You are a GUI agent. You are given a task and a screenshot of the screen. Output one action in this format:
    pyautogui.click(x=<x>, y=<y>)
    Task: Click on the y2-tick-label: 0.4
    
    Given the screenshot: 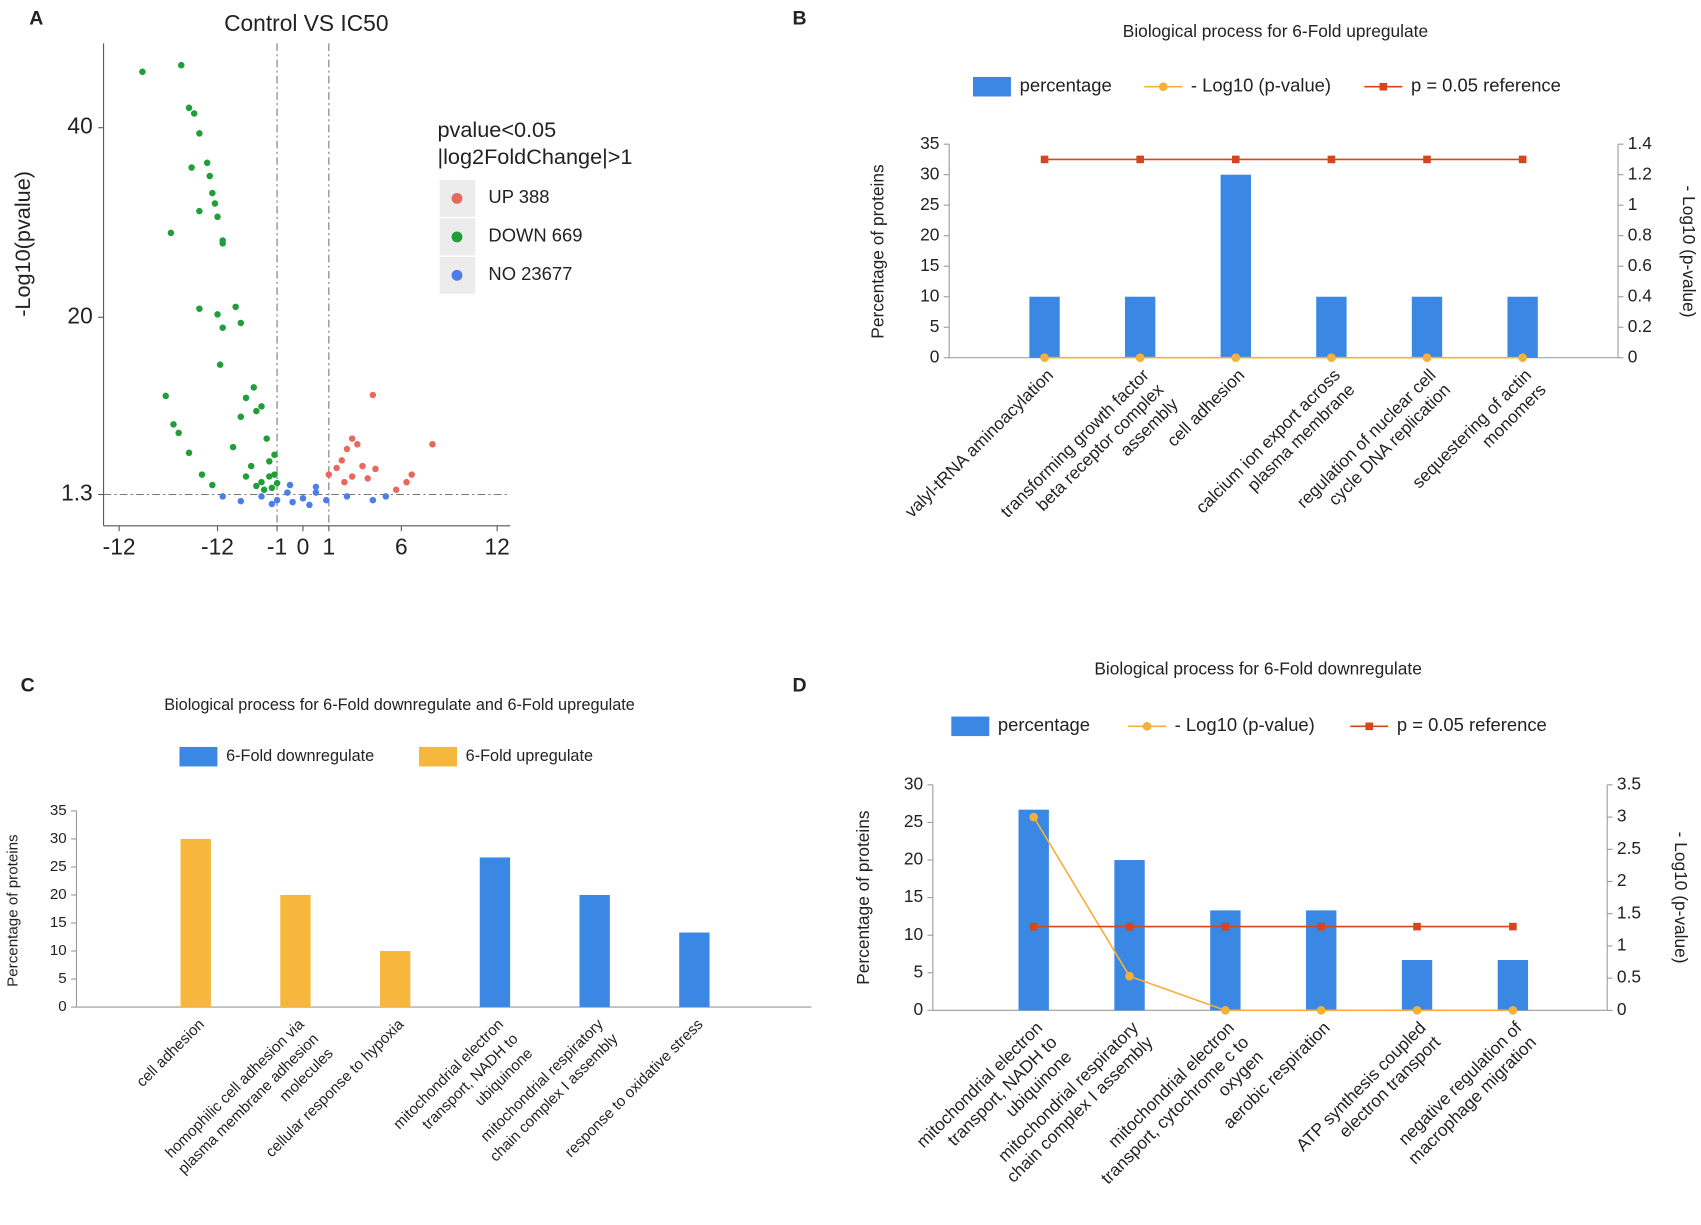 What is the action you would take?
    pyautogui.click(x=1640, y=295)
    